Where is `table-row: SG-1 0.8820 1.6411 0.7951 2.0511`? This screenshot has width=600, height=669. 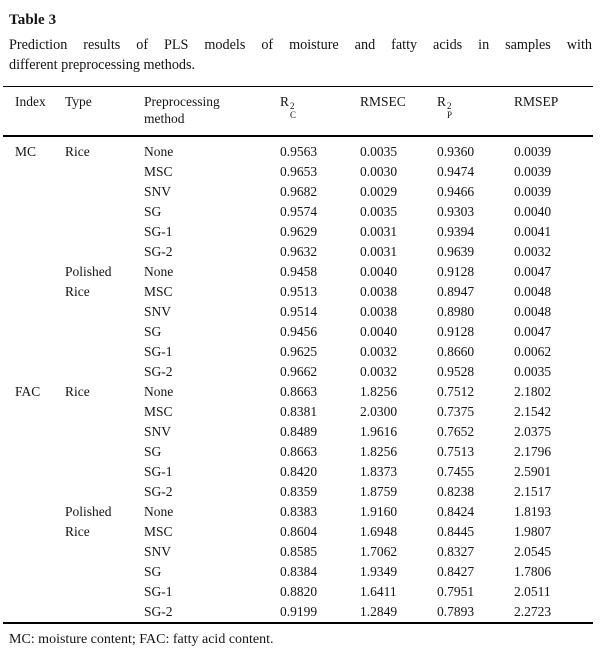 table-row: SG-1 0.8820 1.6411 0.7951 2.0511 is located at coordinates (298, 592).